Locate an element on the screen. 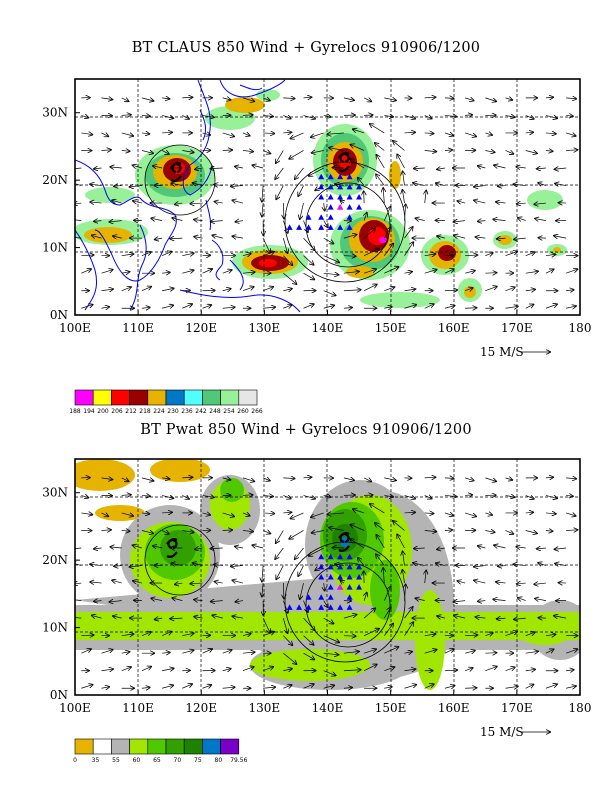 The height and width of the screenshot is (792, 612). colorbar-label: 206 is located at coordinates (117, 411).